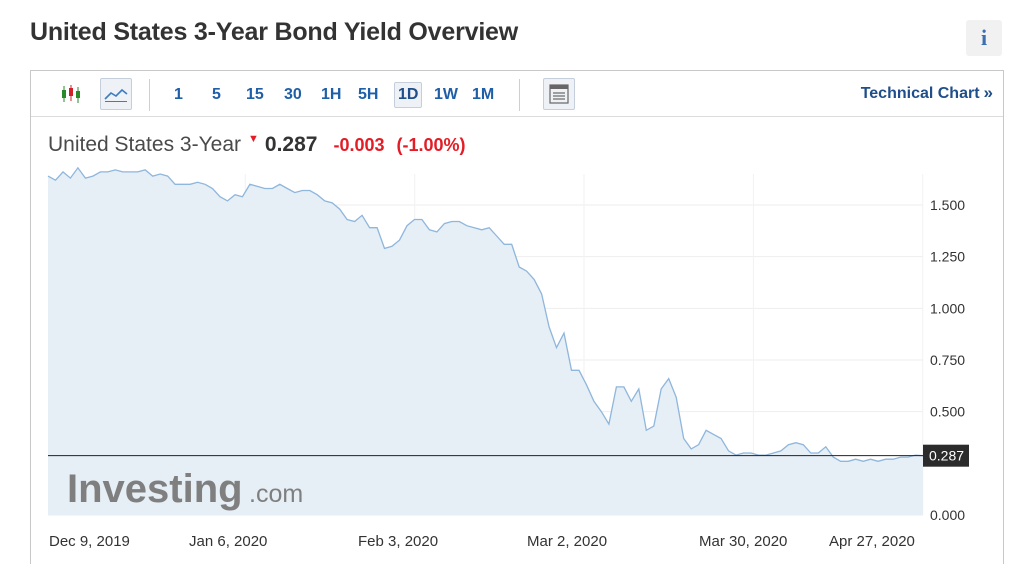  Describe the element at coordinates (116, 94) in the screenshot. I see `line-chart-icon` at that location.